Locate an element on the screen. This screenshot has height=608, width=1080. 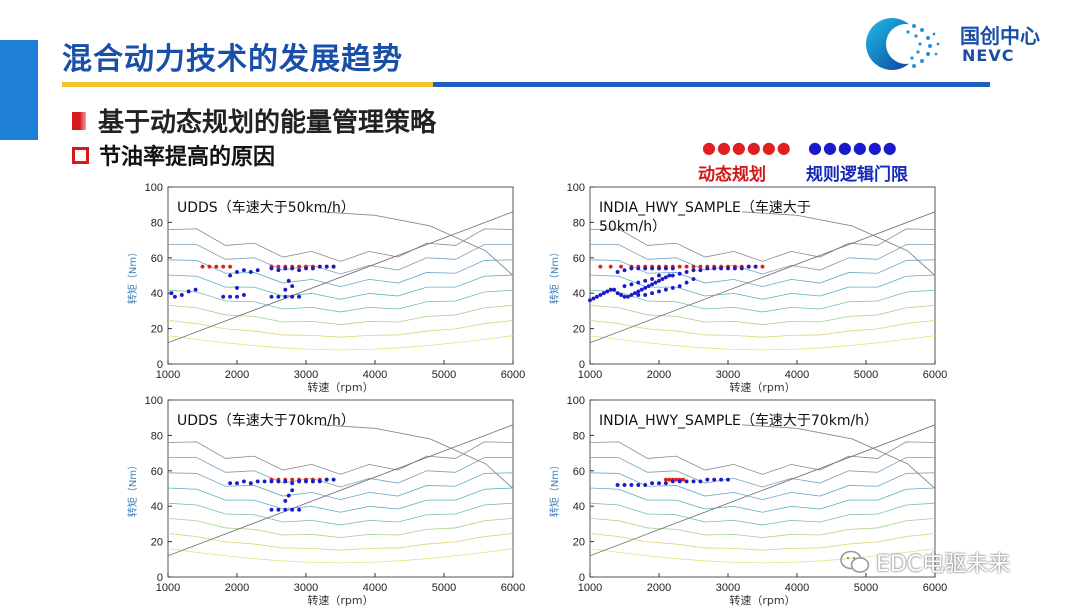
contour-lines is located at coordinates (340, 502).